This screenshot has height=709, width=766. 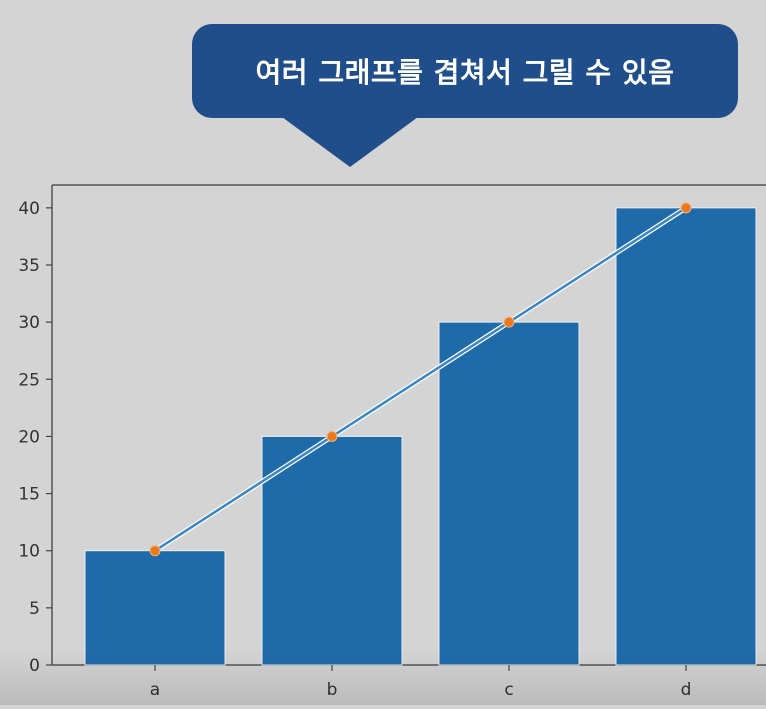 I want to click on callout-tail, so click(x=350, y=142).